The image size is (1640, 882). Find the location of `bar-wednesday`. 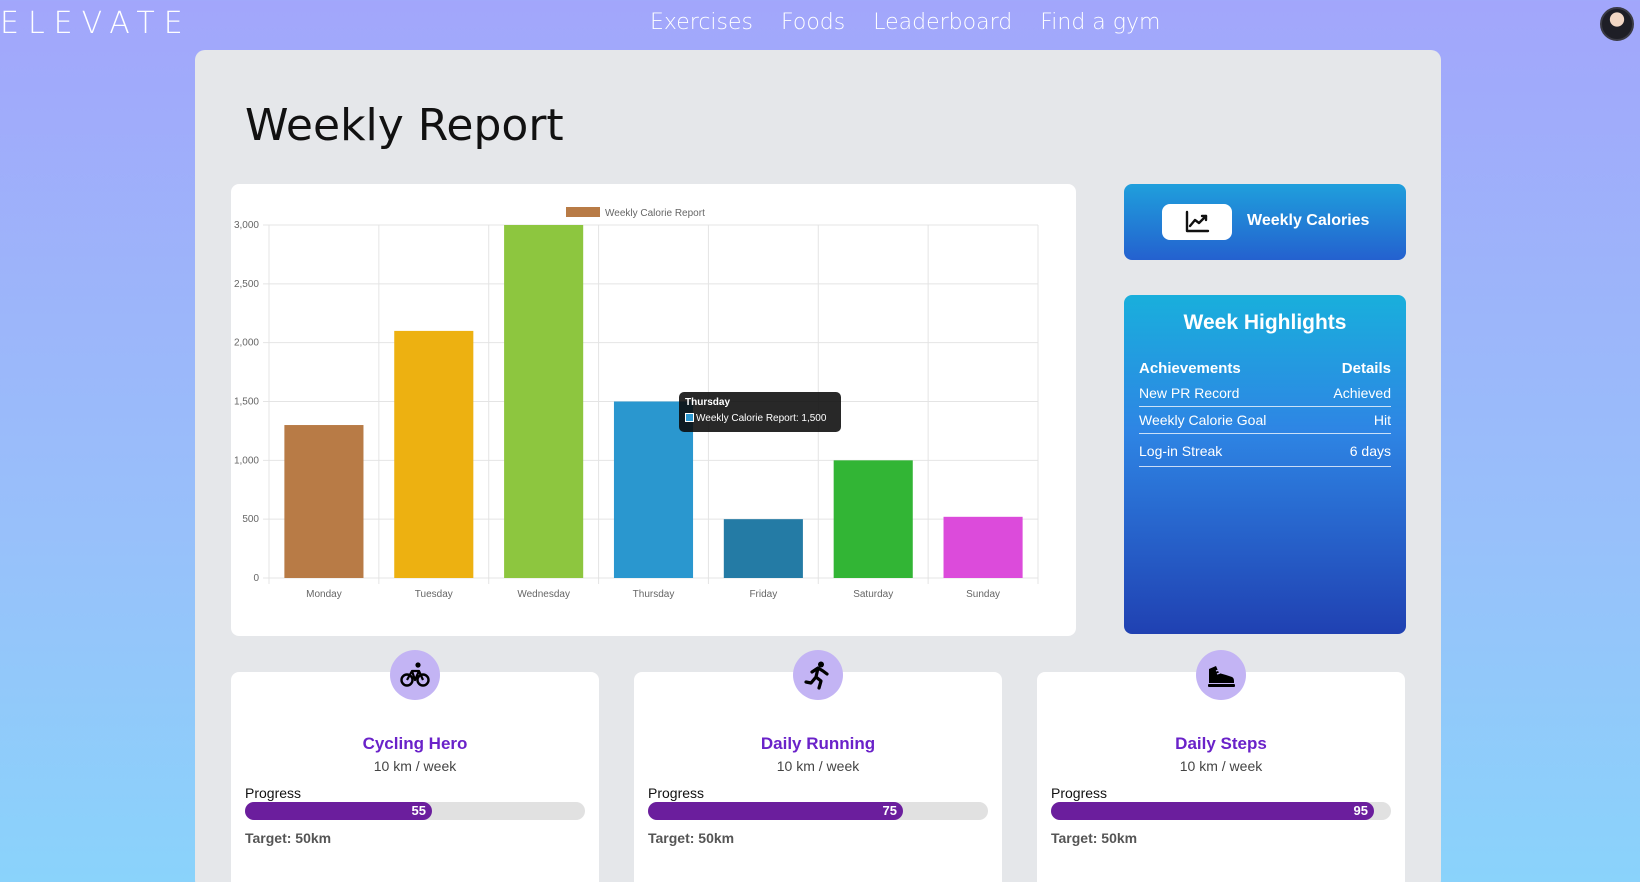

bar-wednesday is located at coordinates (544, 401).